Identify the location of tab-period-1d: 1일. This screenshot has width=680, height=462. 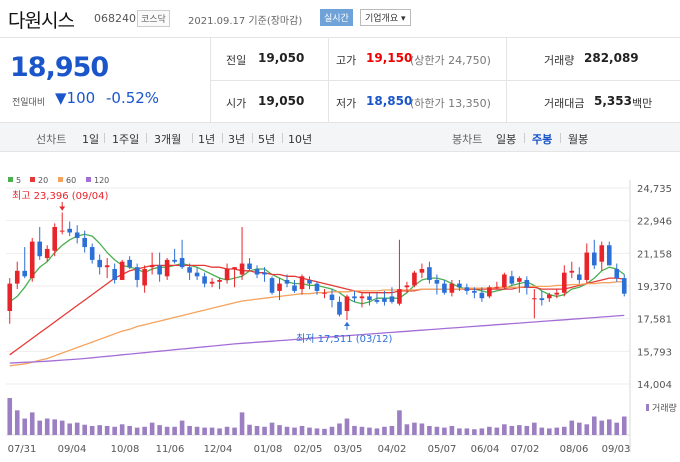
(91, 139).